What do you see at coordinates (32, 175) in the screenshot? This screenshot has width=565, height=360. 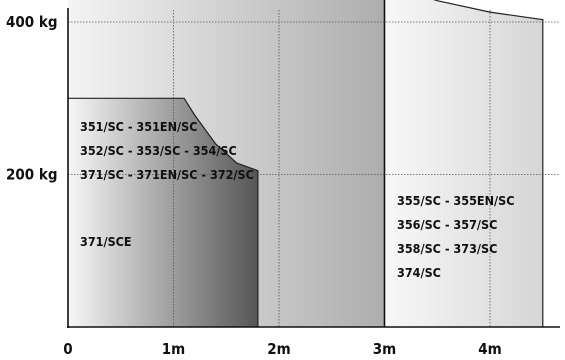 I see `y-tick-label: 200 kg` at bounding box center [32, 175].